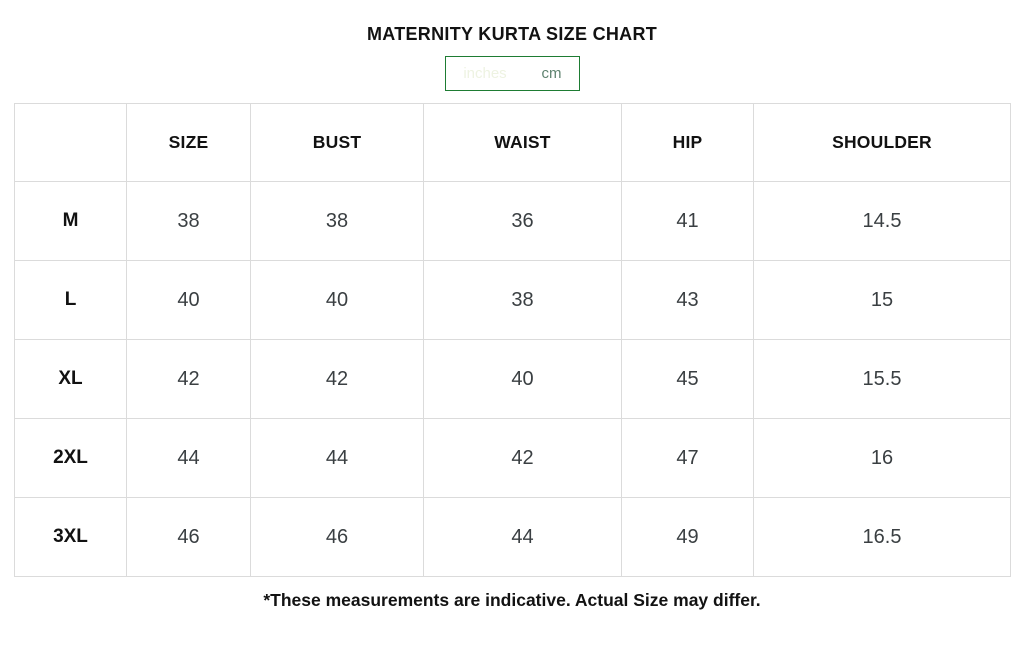 The height and width of the screenshot is (659, 1024). Describe the element at coordinates (337, 300) in the screenshot. I see `cell-bust: 40` at that location.